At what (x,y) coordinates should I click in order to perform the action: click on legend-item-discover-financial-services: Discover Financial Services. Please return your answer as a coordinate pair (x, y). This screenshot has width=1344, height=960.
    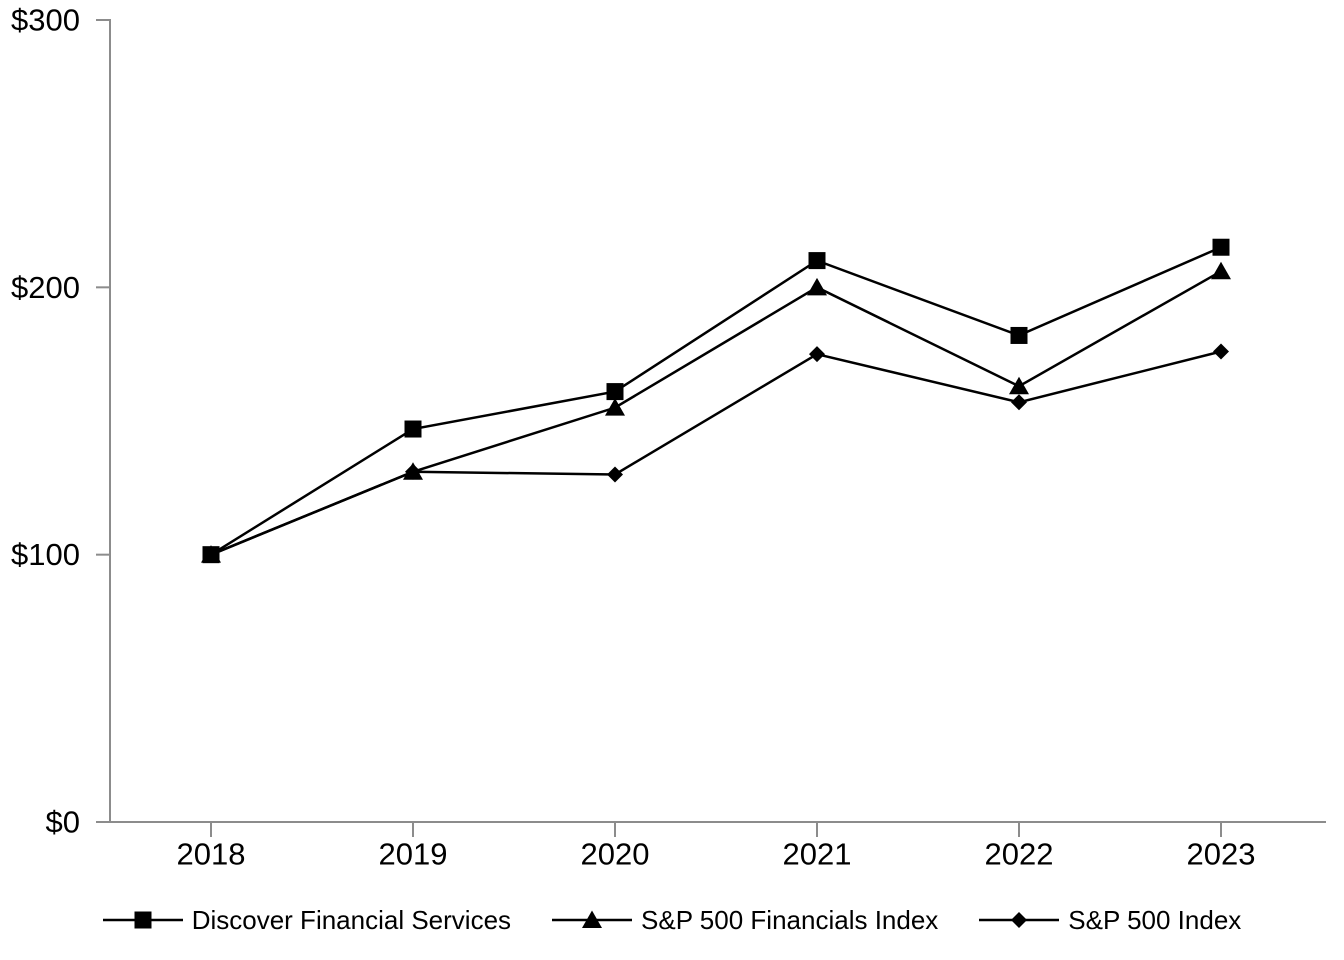
    Looking at the image, I should click on (307, 920).